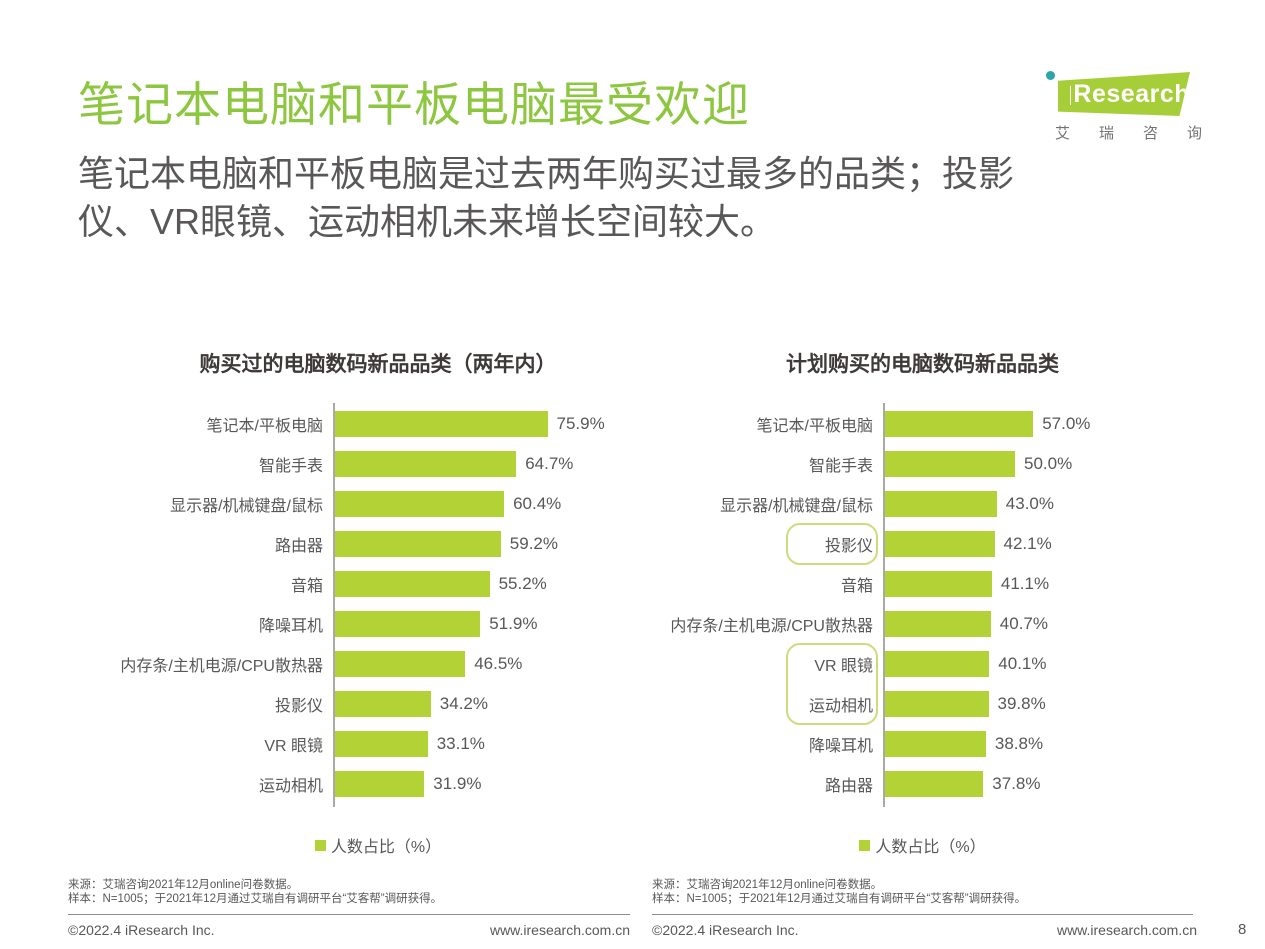 This screenshot has width=1265, height=949. What do you see at coordinates (427, 221) in the screenshot?
I see `subtitle-line-2: 仪、VR眼镜、运动相机未来增长空间较大。` at bounding box center [427, 221].